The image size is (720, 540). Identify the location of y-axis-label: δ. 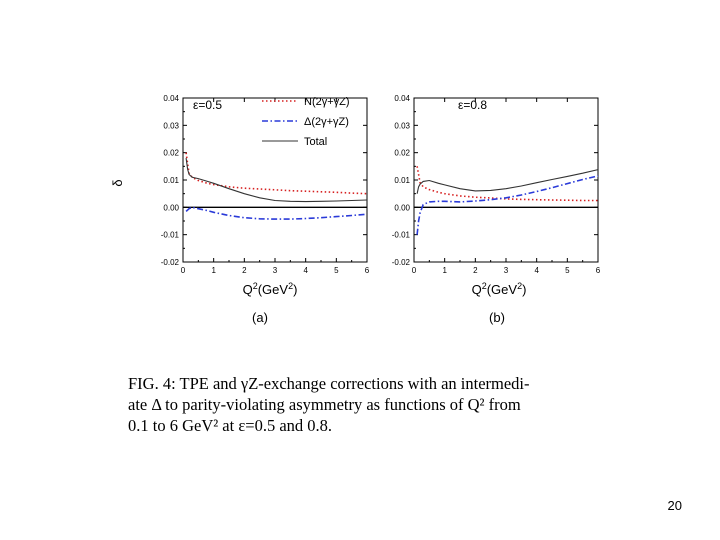
(117, 182).